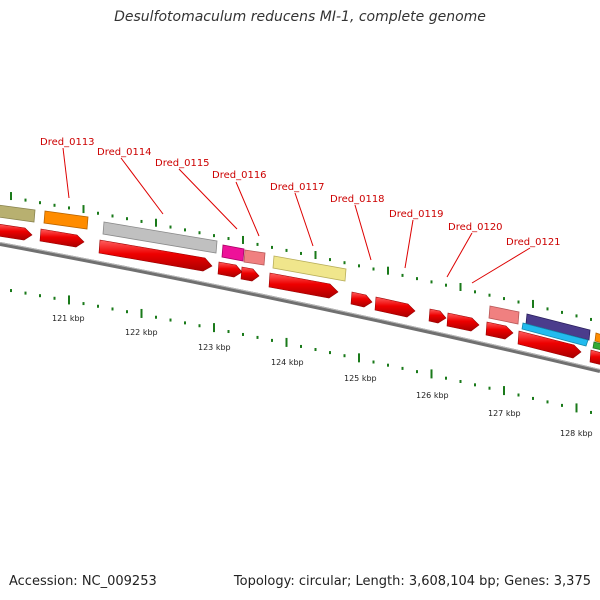 This screenshot has height=600, width=600. Describe the element at coordinates (432, 395) in the screenshot. I see `kbp-label-126: 126 kbp` at that location.